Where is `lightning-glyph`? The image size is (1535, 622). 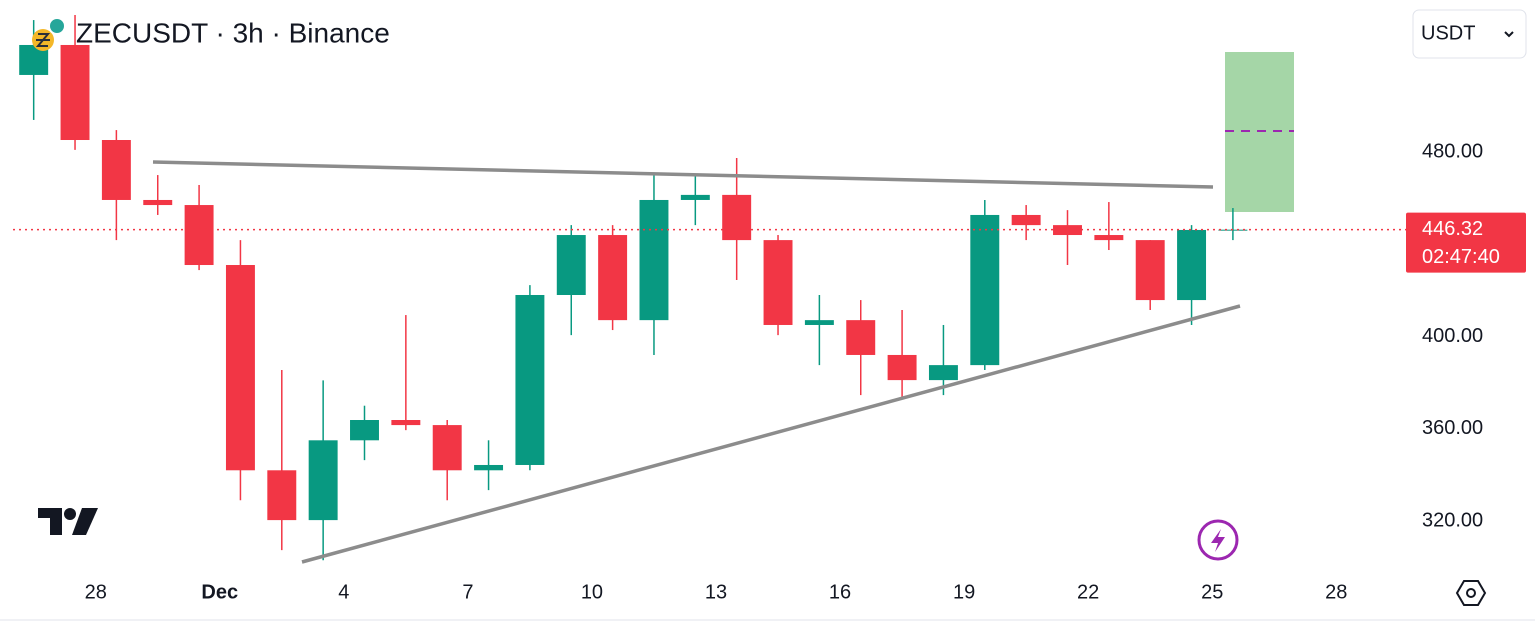 lightning-glyph is located at coordinates (1218, 540).